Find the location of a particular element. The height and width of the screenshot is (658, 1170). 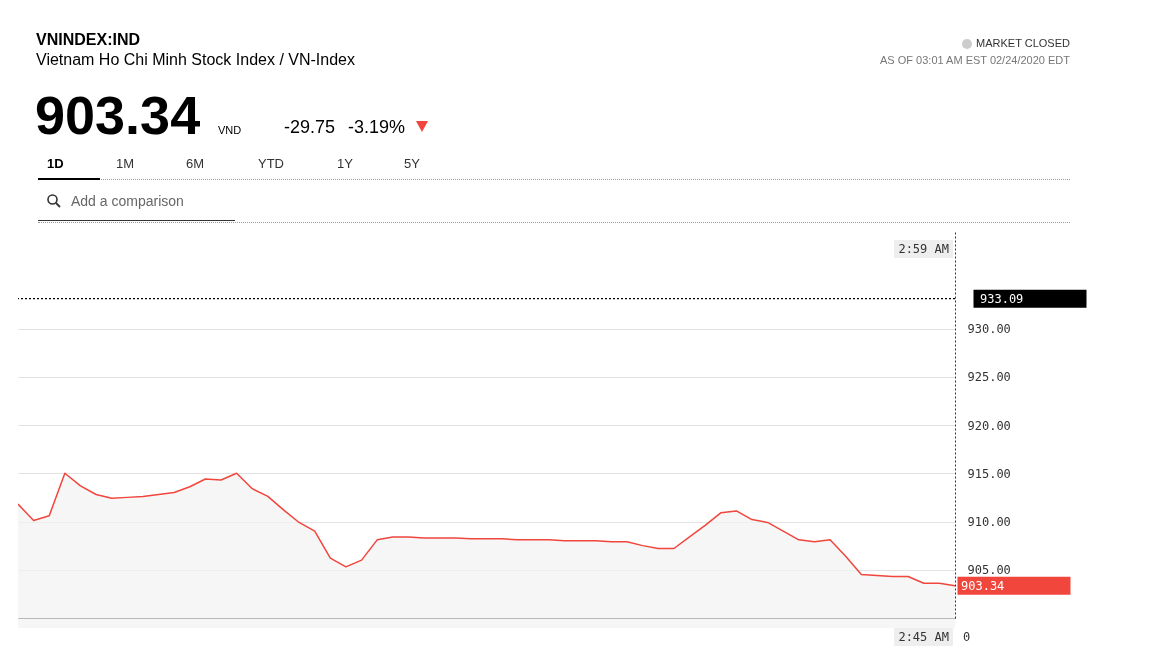

y-tick-label: 905.00 is located at coordinates (989, 570).